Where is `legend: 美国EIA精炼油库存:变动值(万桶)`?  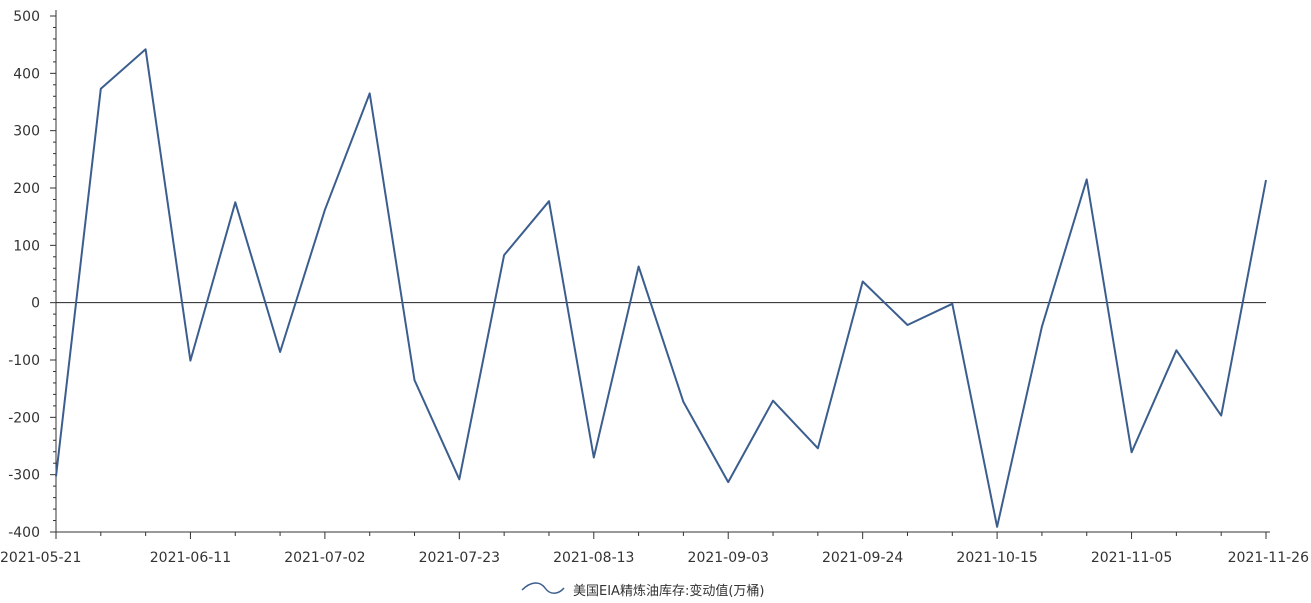
legend: 美国EIA精炼油库存:变动值(万桶) is located at coordinates (642, 590).